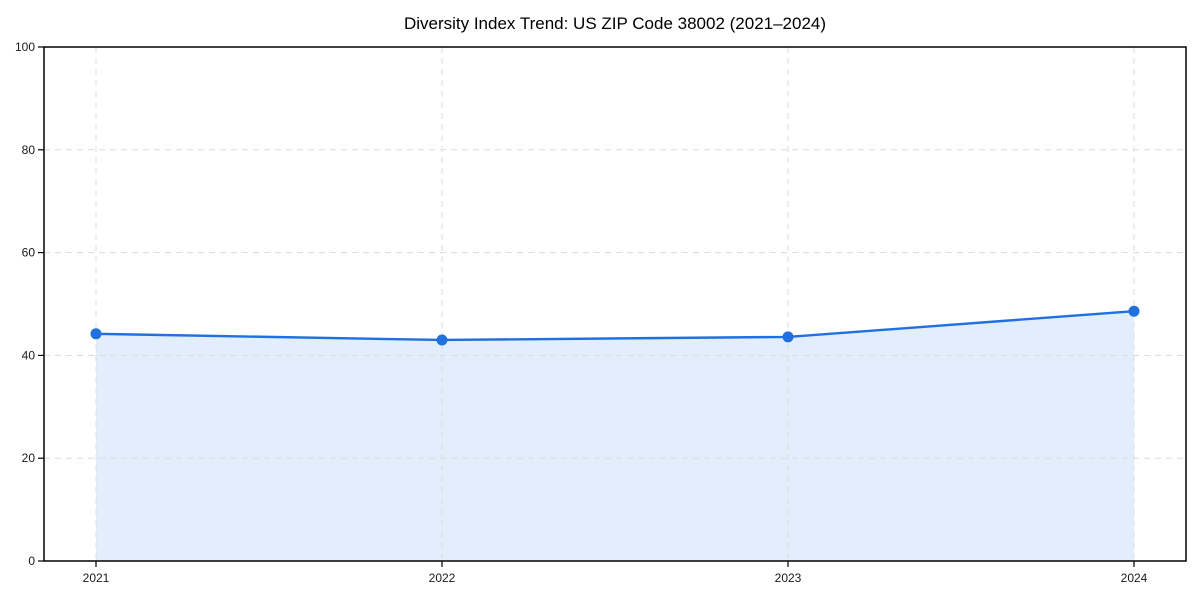 This screenshot has width=1200, height=600. Describe the element at coordinates (29, 458) in the screenshot. I see `y-tick-label: 20` at that location.